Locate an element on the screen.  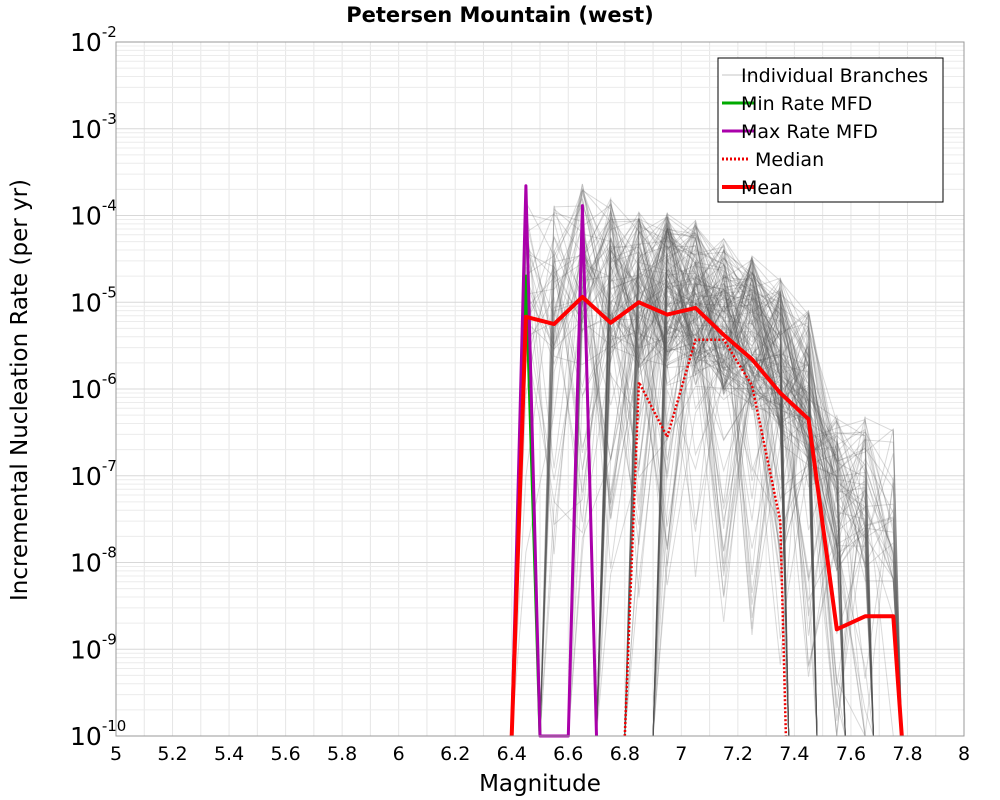
y-tick-label: 10⁻² is located at coordinates (93, 40).